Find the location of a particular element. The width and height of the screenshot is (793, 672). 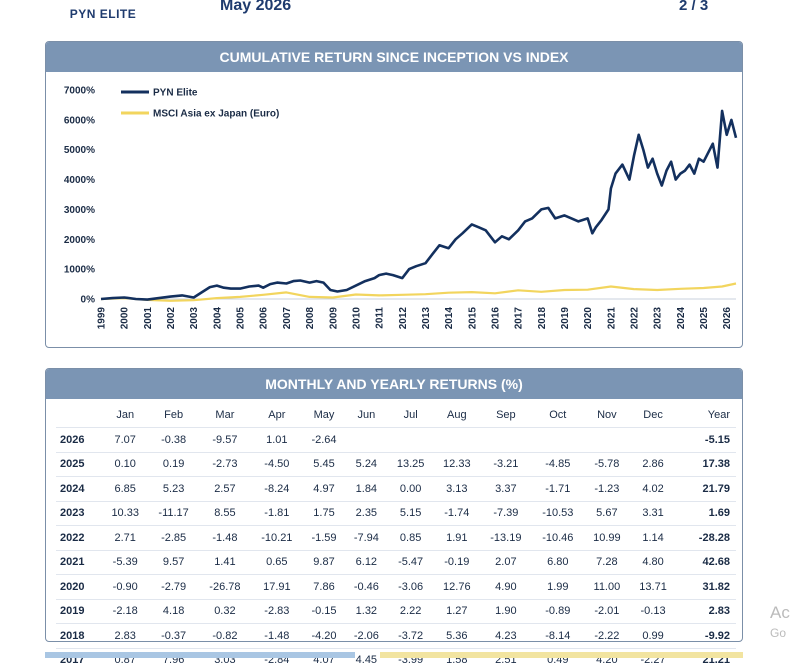

legend-label: PYN Elite is located at coordinates (175, 93).